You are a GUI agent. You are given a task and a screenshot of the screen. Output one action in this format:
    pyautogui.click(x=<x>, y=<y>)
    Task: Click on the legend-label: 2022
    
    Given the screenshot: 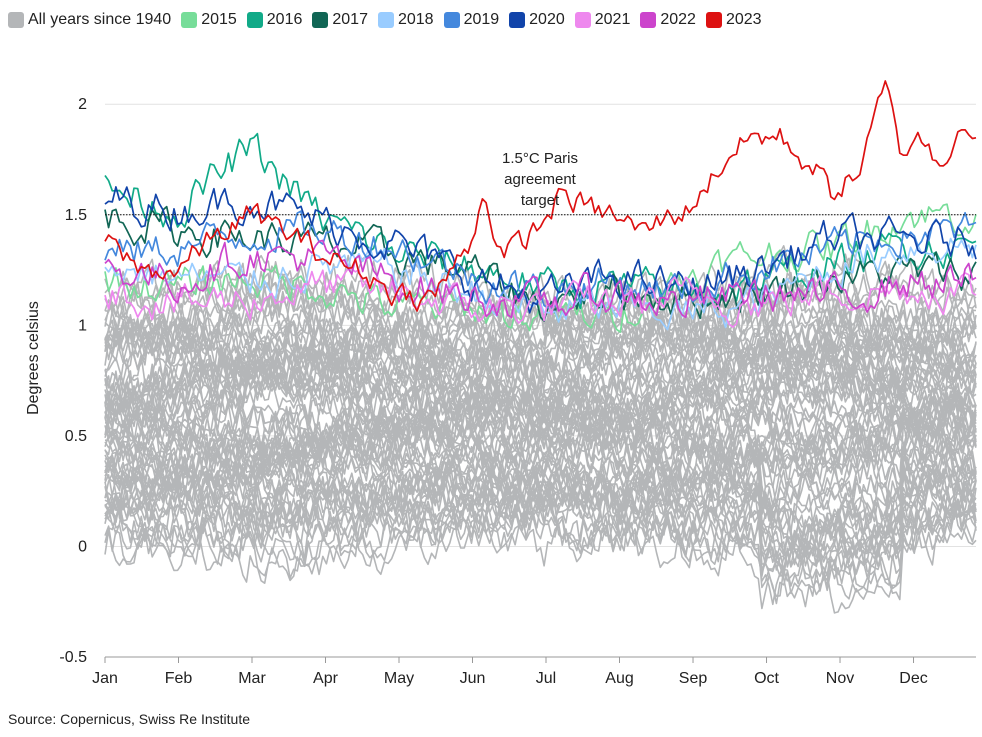 What is the action you would take?
    pyautogui.click(x=678, y=19)
    